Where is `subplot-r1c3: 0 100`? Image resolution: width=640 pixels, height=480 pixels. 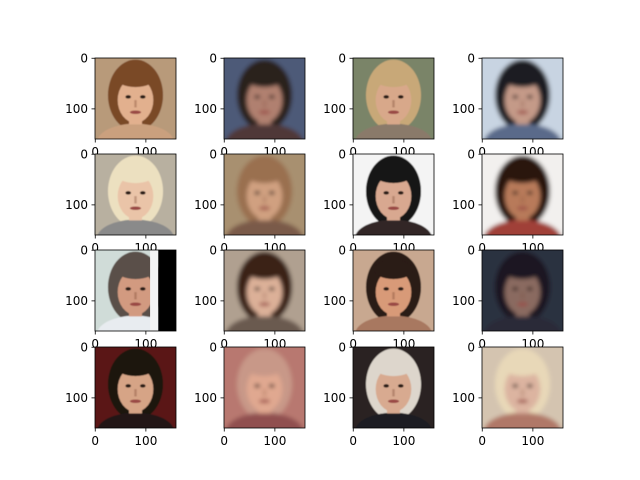
subplot-r1c3: 0 100 is located at coordinates (379, 97).